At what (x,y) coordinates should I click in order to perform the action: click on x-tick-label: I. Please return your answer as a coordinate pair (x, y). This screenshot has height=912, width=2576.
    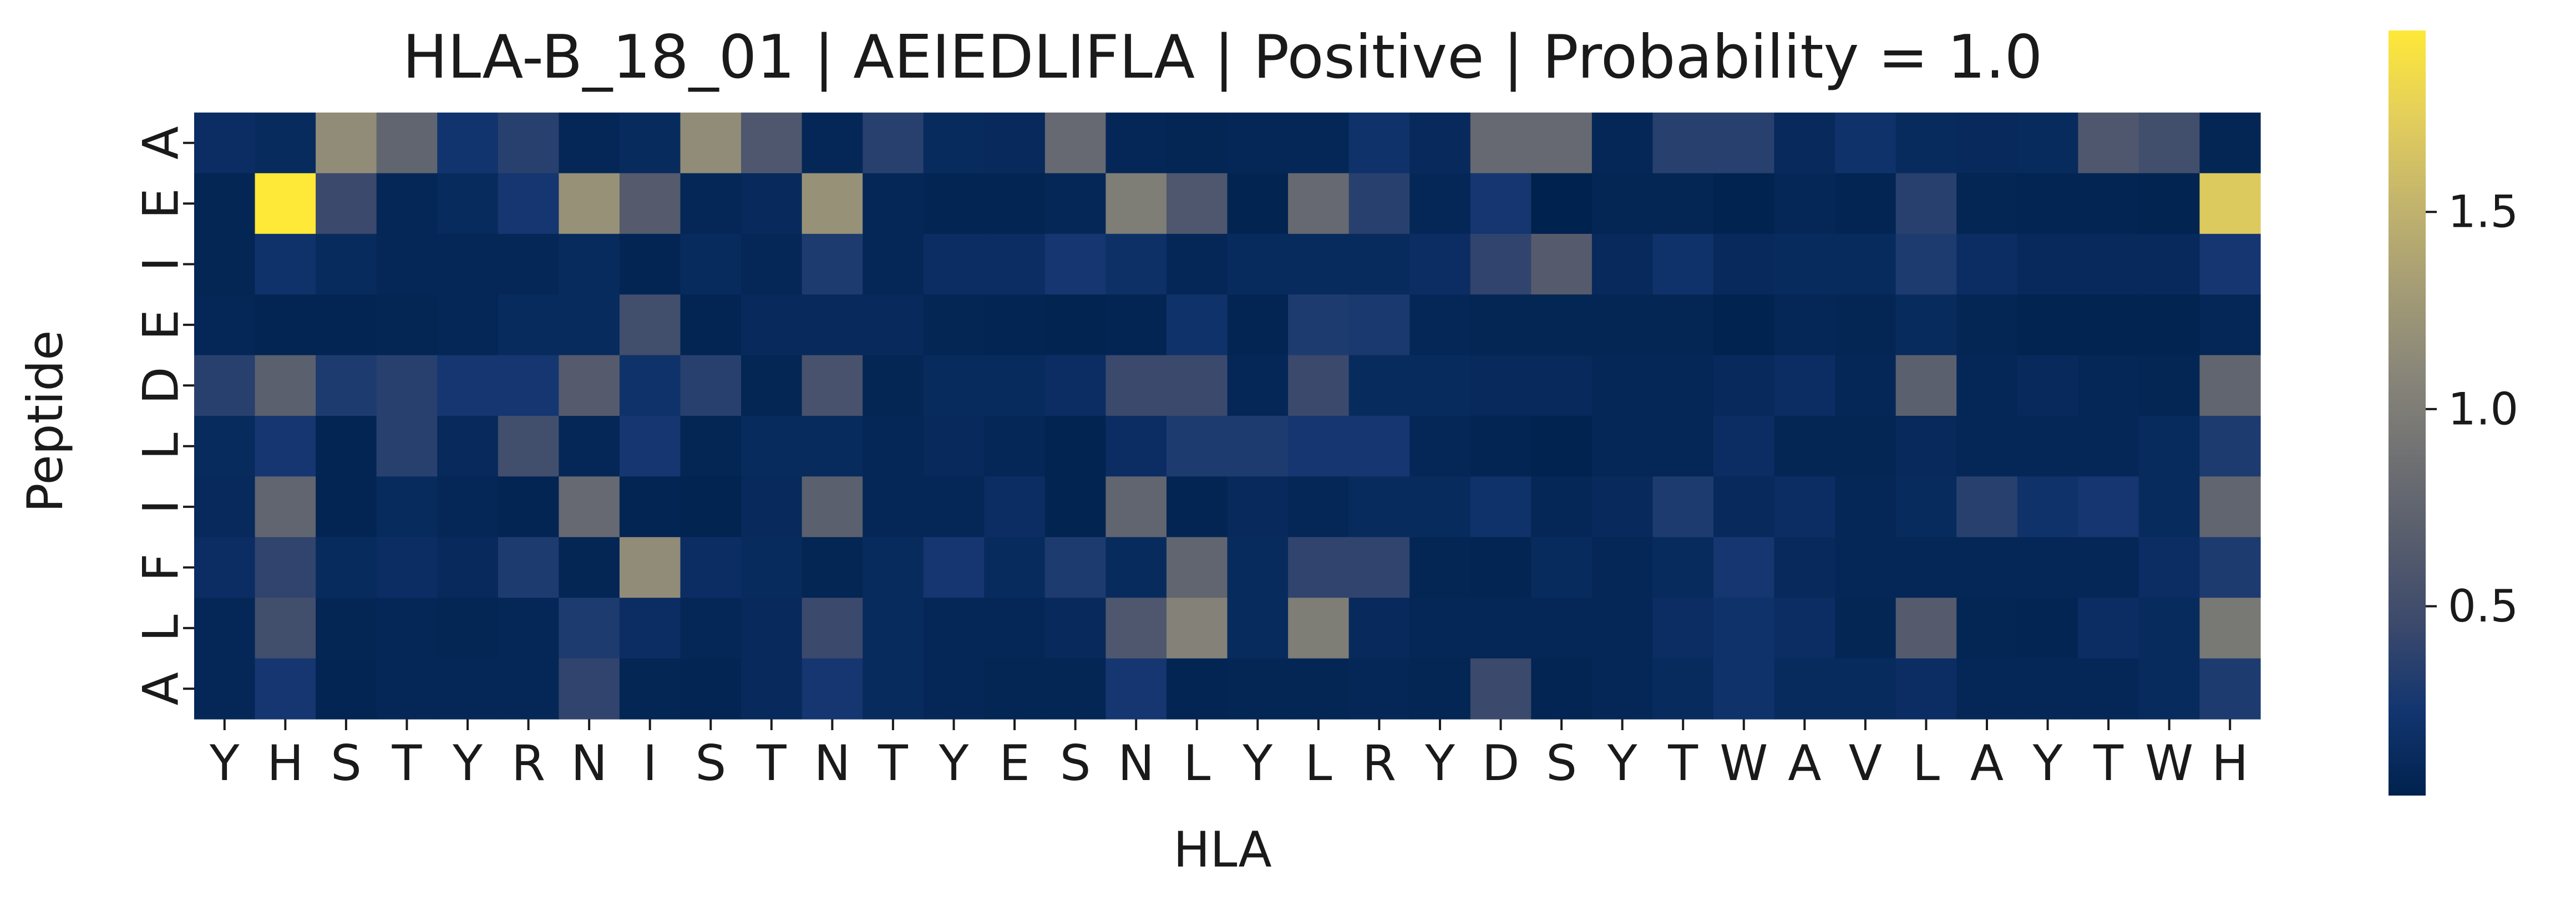
    Looking at the image, I should click on (650, 763).